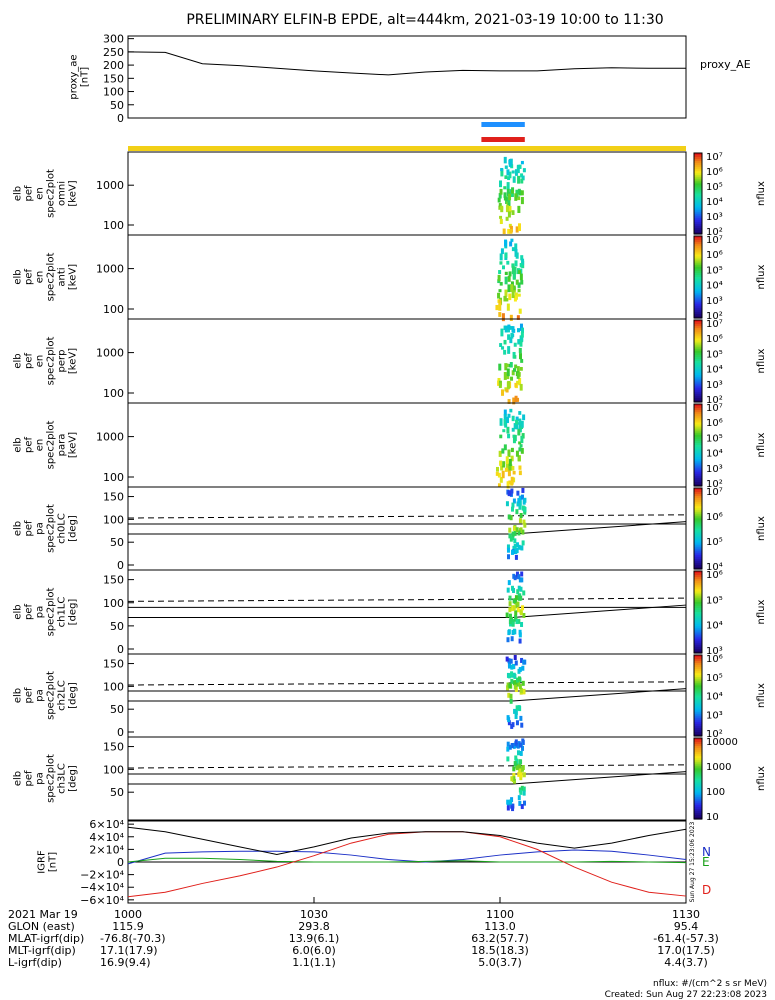  Describe the element at coordinates (314, 962) in the screenshot. I see `footer-column-value: 1.1(1.1)` at that location.